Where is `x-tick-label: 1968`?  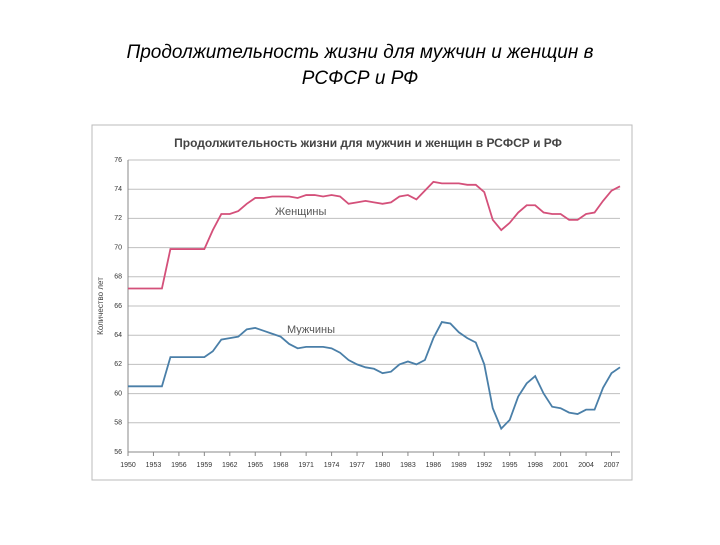
x-tick-label: 1968 is located at coordinates (281, 465).